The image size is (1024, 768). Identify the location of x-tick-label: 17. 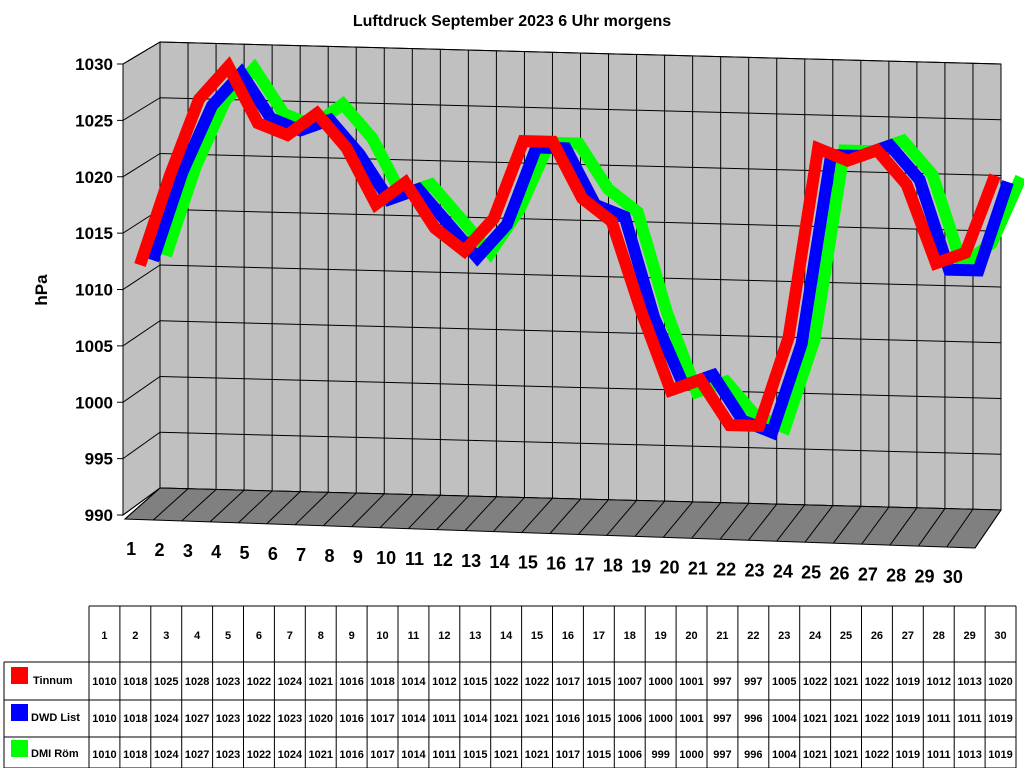
(584, 565).